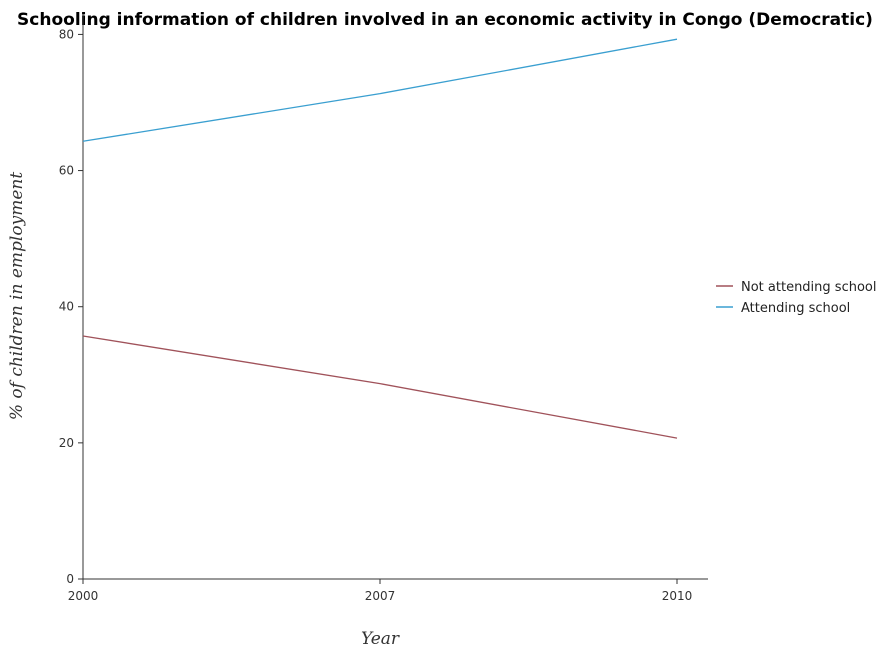 This screenshot has height=650, width=880. Describe the element at coordinates (66, 171) in the screenshot. I see `y-tick-label: 60` at that location.